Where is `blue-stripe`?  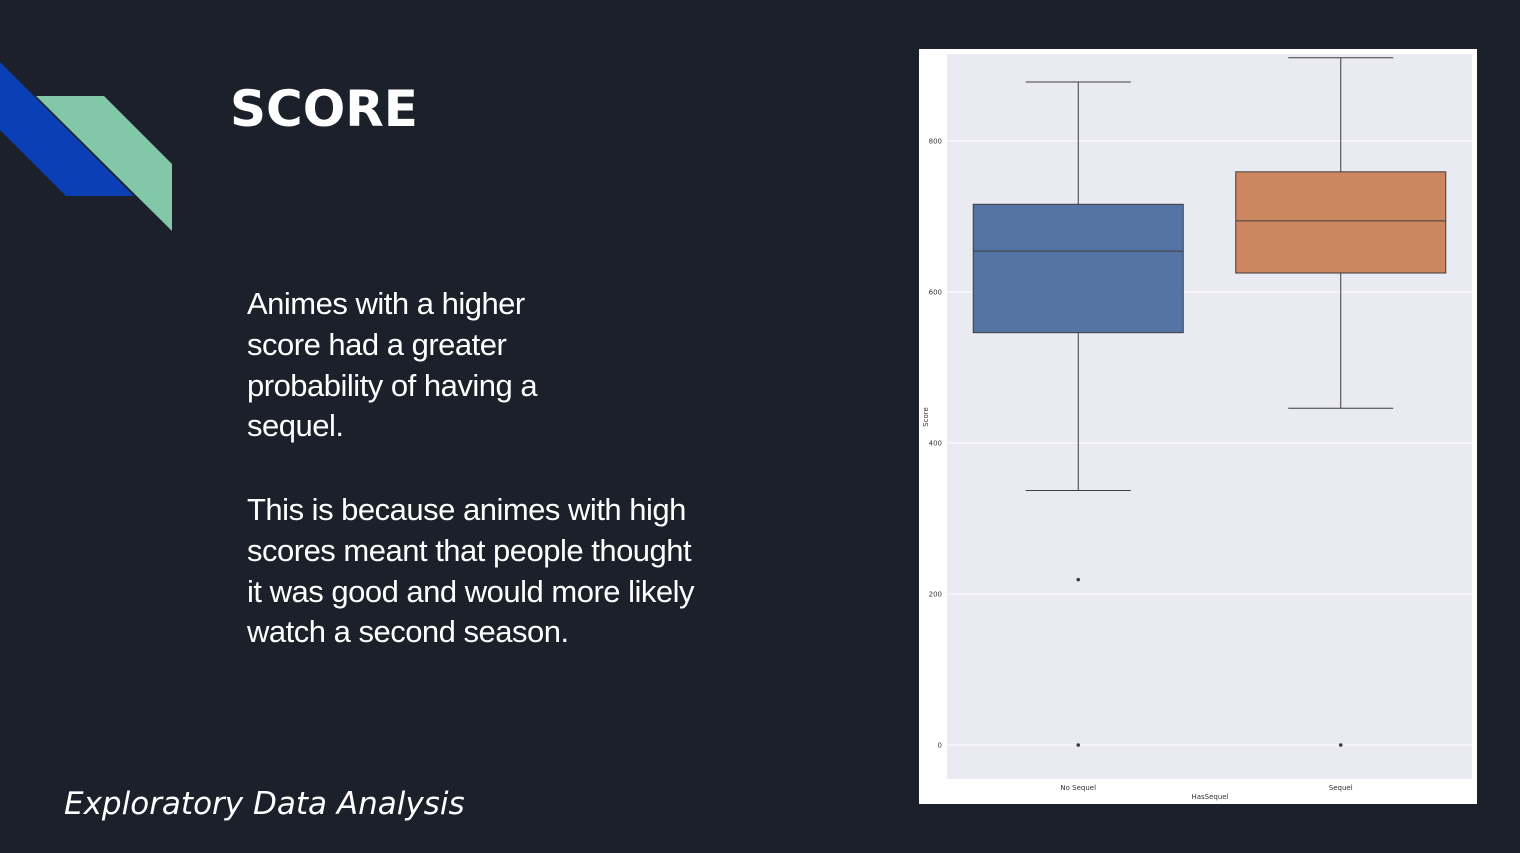
blue-stripe is located at coordinates (67, 129).